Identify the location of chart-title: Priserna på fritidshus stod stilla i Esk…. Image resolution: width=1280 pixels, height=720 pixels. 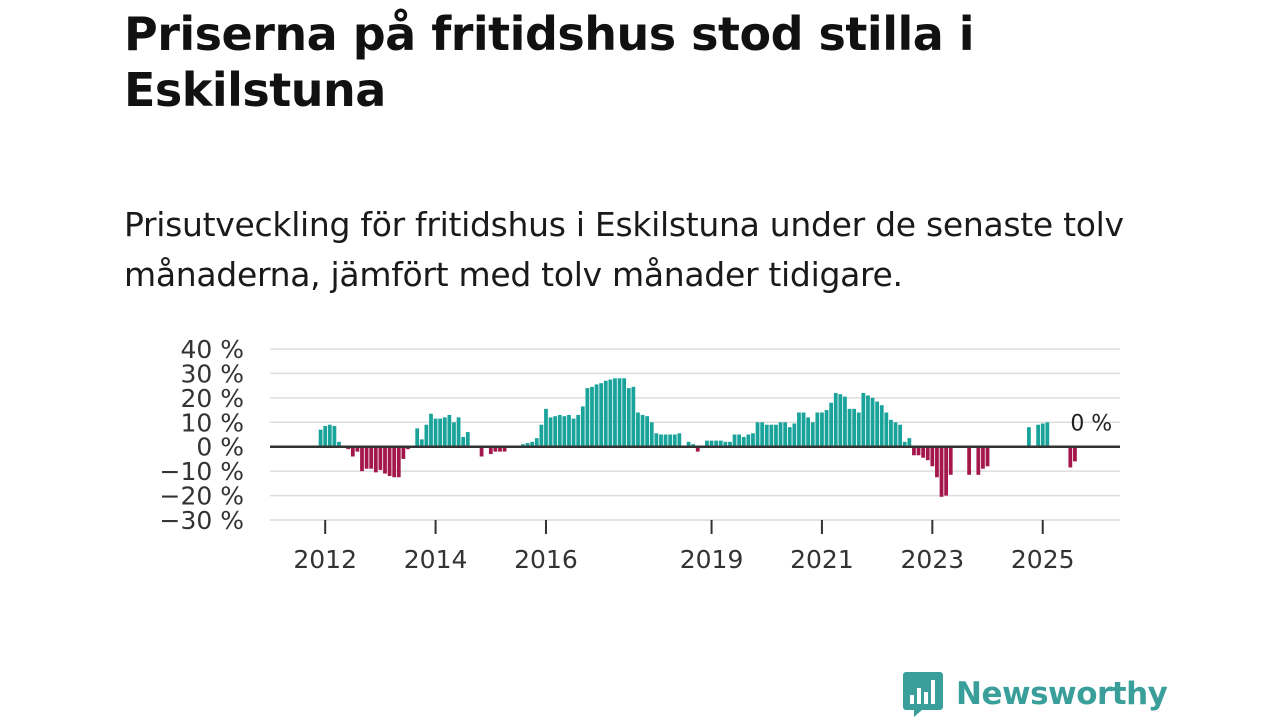
(549, 62).